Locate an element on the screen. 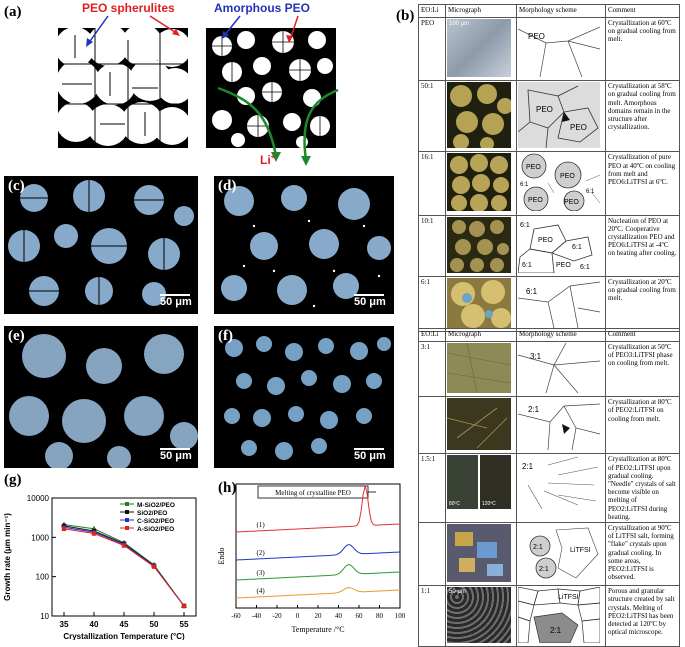 This screenshot has width=685, height=647. y-tick-label: 10000 is located at coordinates (38, 498).